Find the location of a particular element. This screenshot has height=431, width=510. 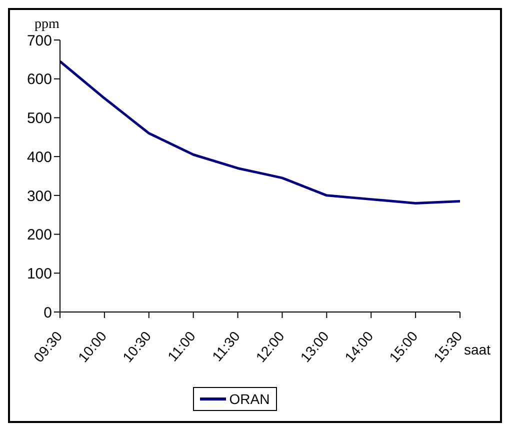

y-tick-label: 700 is located at coordinates (39, 41).